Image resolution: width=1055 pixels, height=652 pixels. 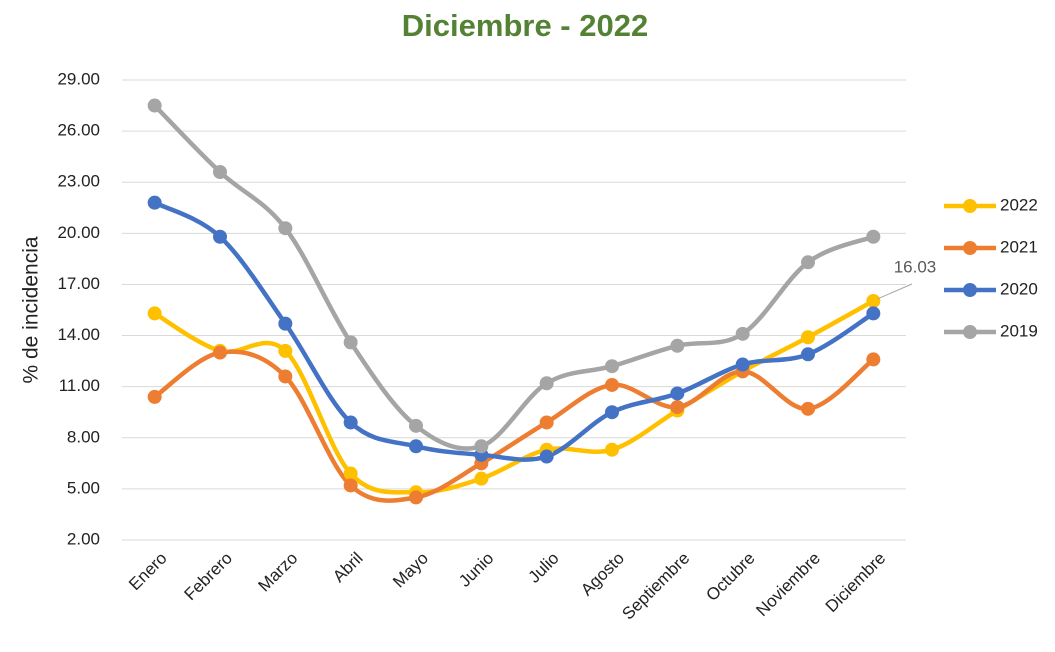 I want to click on x-tick-label: Octubre, so click(x=730, y=577).